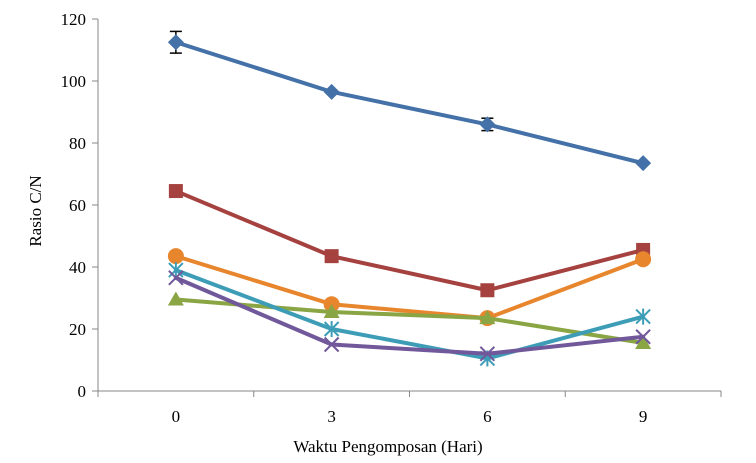 This screenshot has width=756, height=463. Describe the element at coordinates (387, 446) in the screenshot. I see `x-axis-label: Waktu Pengomposan (Hari)` at that location.